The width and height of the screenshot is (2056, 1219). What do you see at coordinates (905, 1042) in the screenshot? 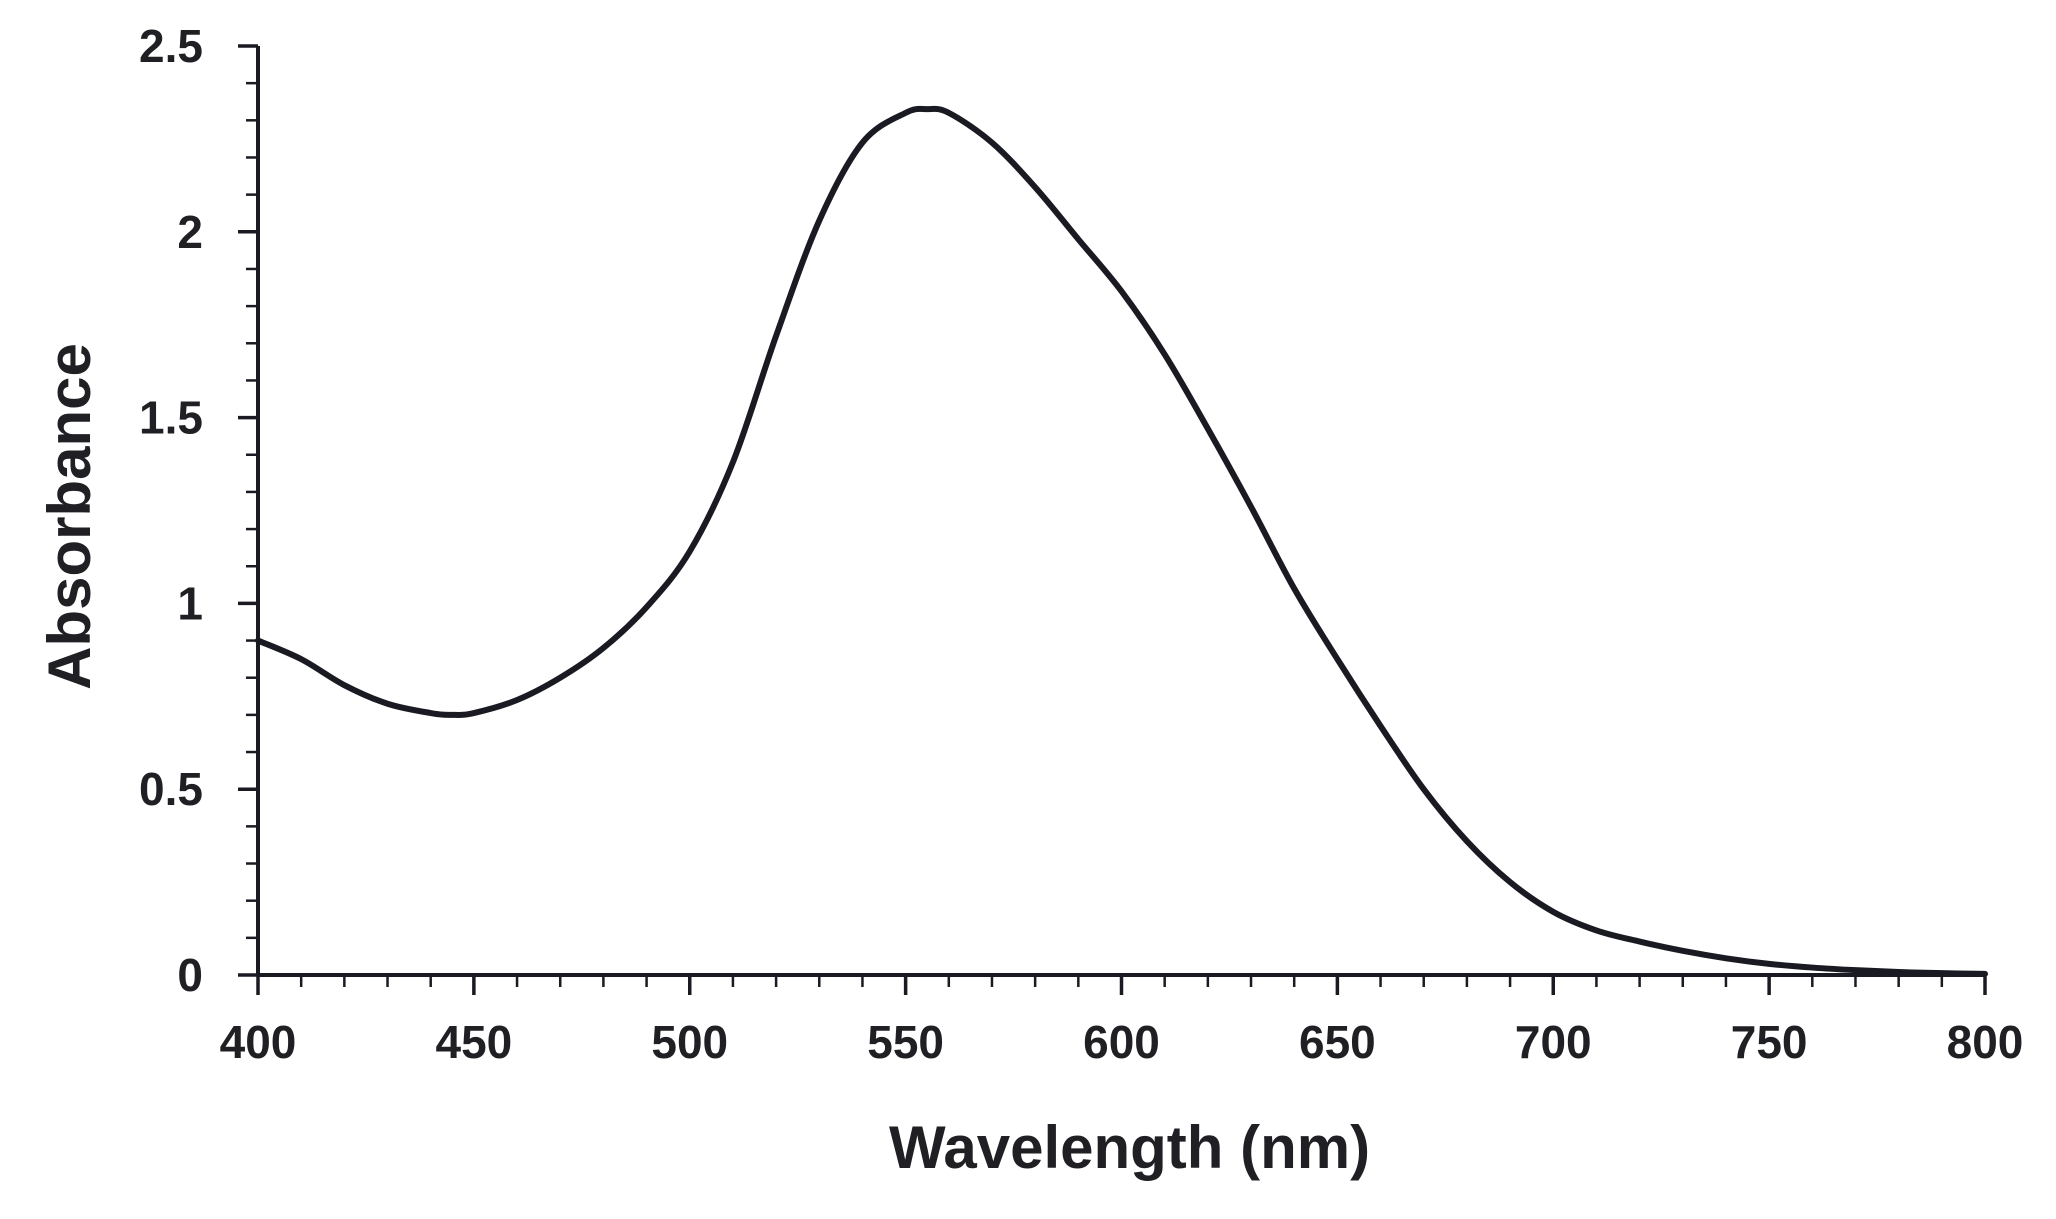
I see `x-tick-label: 550` at bounding box center [905, 1042].